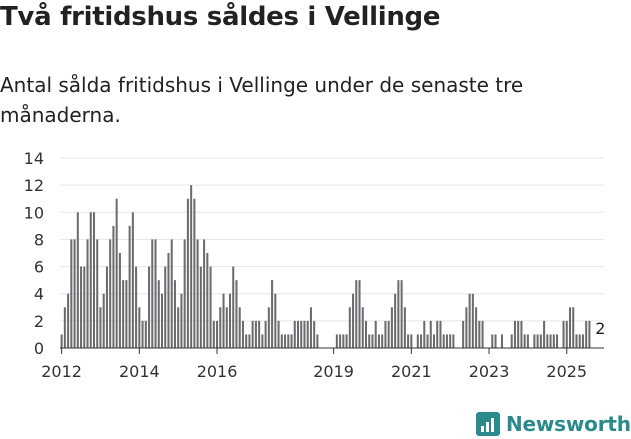  I want to click on newsworthy-icon, so click(488, 424).